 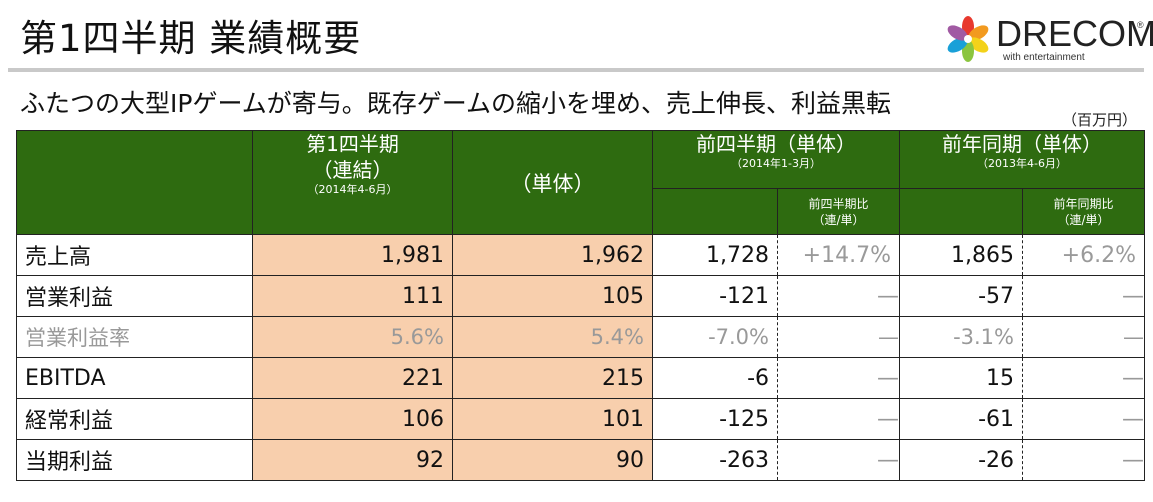 I want to click on header-consolidated: 第1四半期 （連結） （2014年4-6月）, so click(x=353, y=183).